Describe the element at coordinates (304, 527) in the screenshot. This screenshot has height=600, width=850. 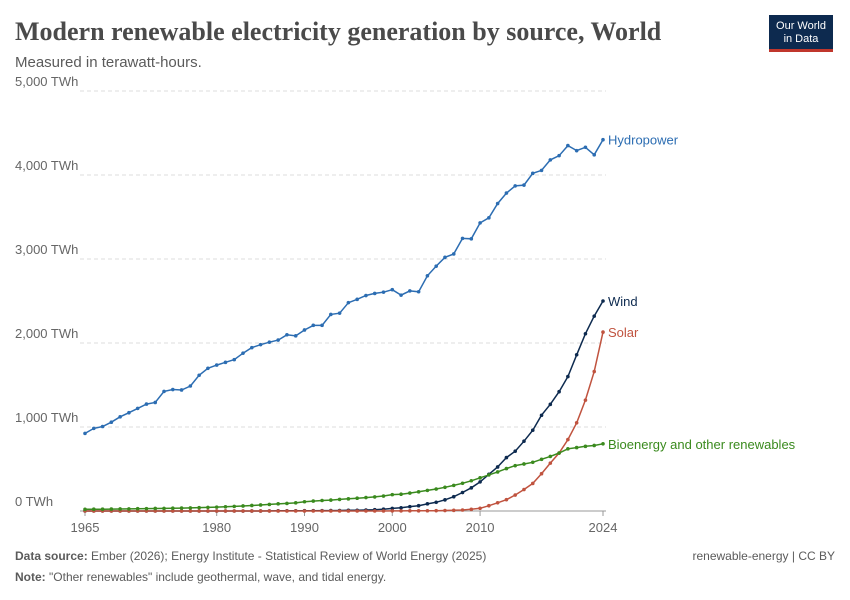
I see `x-tick-label: 1990` at that location.